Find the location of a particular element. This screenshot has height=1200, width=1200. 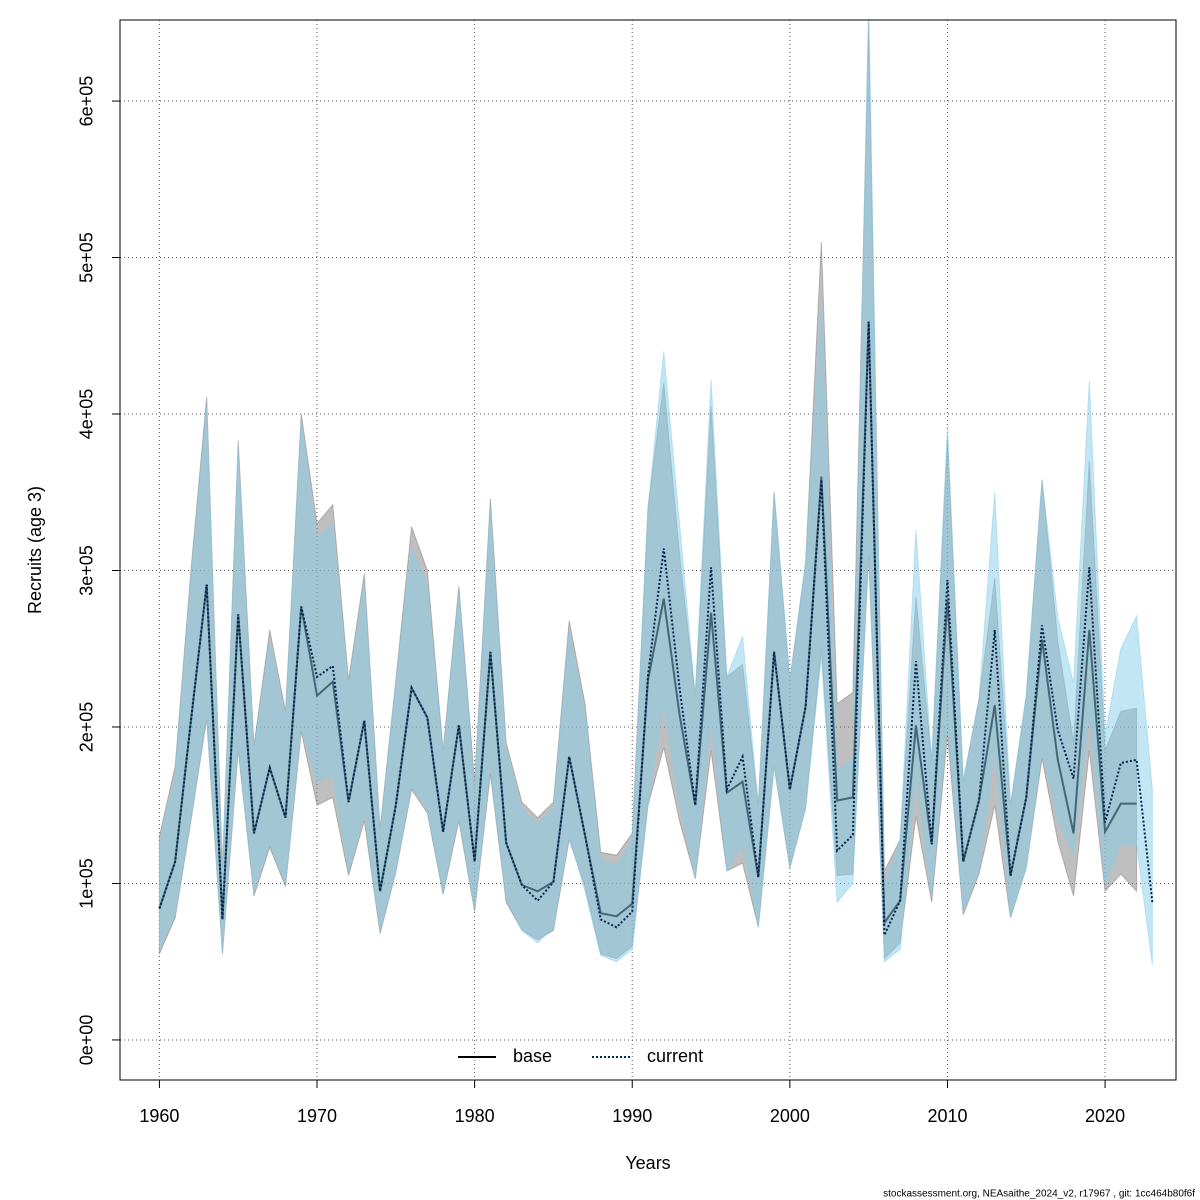

x-tick-label: 1980 is located at coordinates (475, 1116).